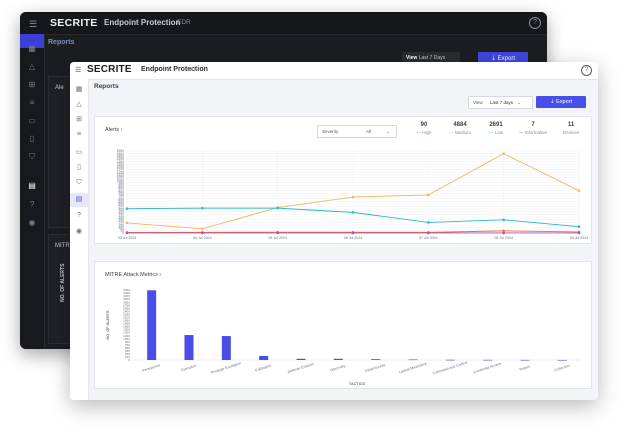 The width and height of the screenshot is (625, 436). Describe the element at coordinates (126, 305) in the screenshot. I see `y-tick-label: 2700` at that location.